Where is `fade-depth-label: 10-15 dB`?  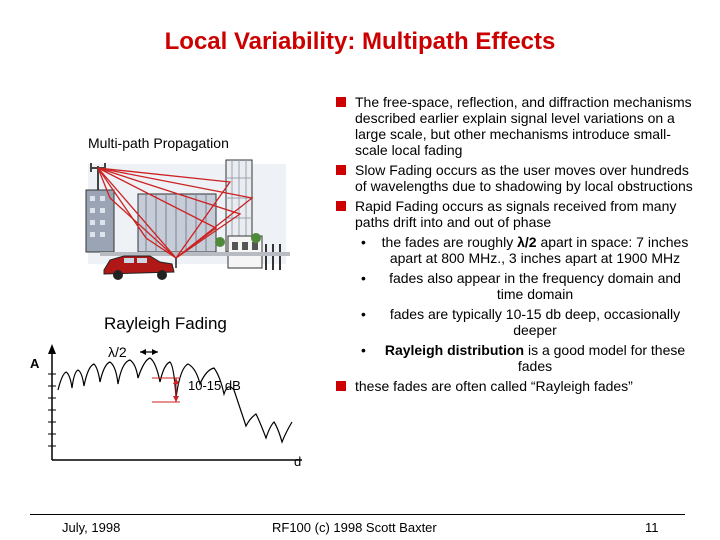 fade-depth-label: 10-15 dB is located at coordinates (214, 385).